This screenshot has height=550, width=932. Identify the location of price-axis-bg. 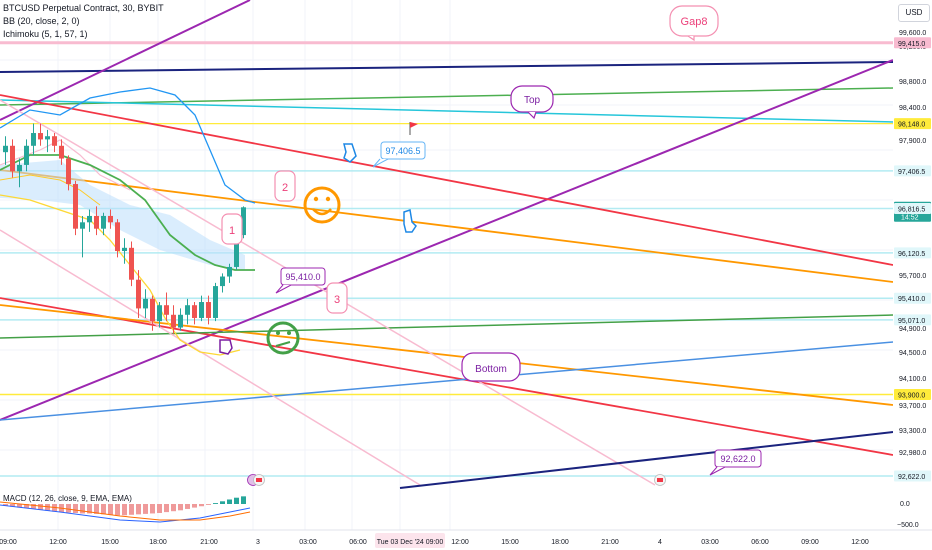
(912, 265).